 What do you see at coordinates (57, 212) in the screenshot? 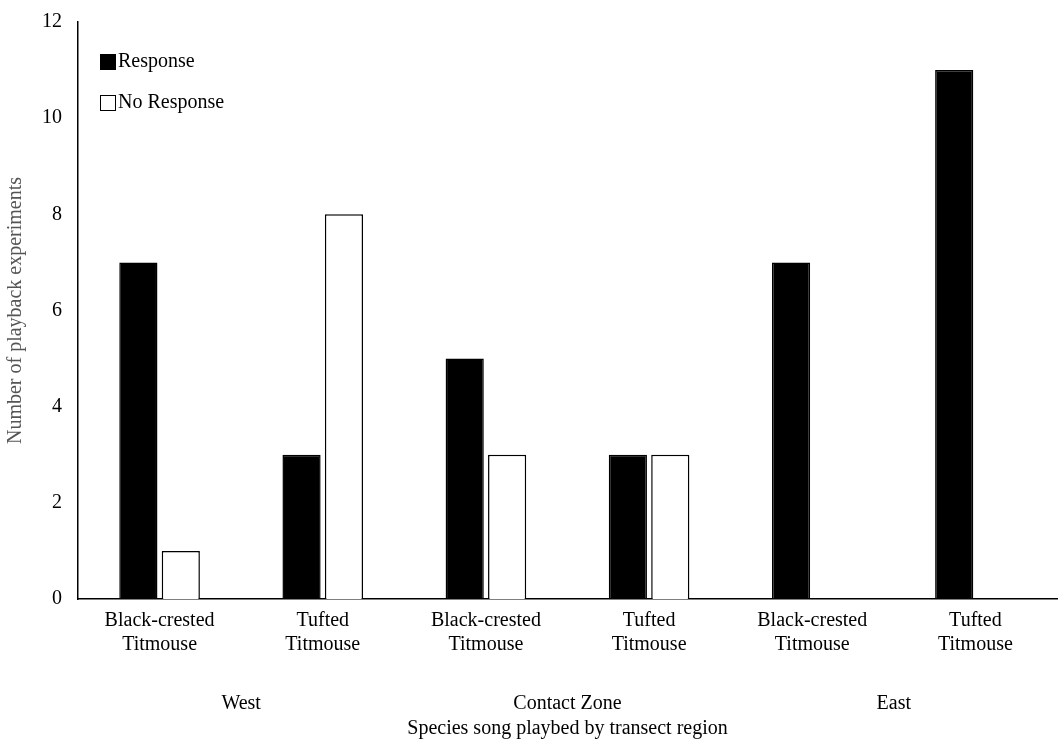
I see `y-tick-label: 8` at bounding box center [57, 212].